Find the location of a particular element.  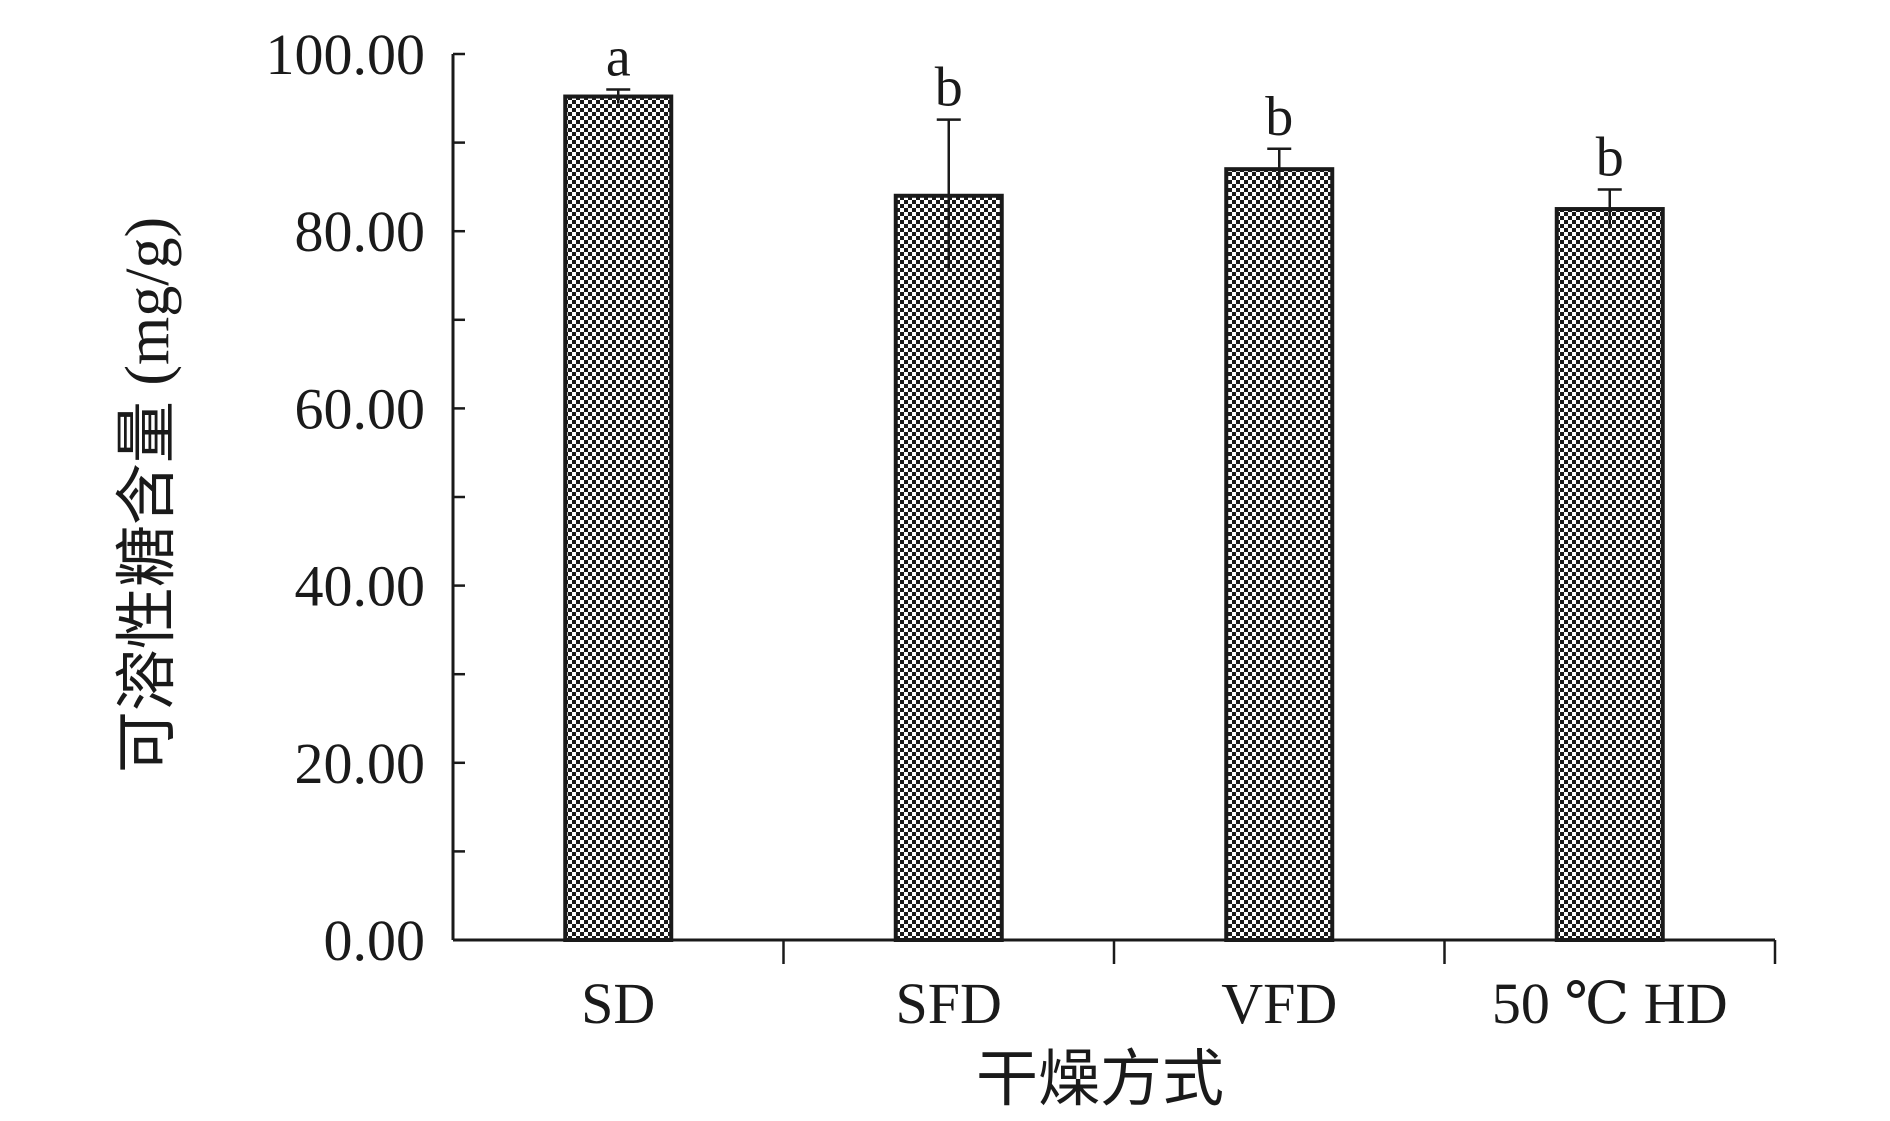

x-tick-label: SFD is located at coordinates (949, 1003).